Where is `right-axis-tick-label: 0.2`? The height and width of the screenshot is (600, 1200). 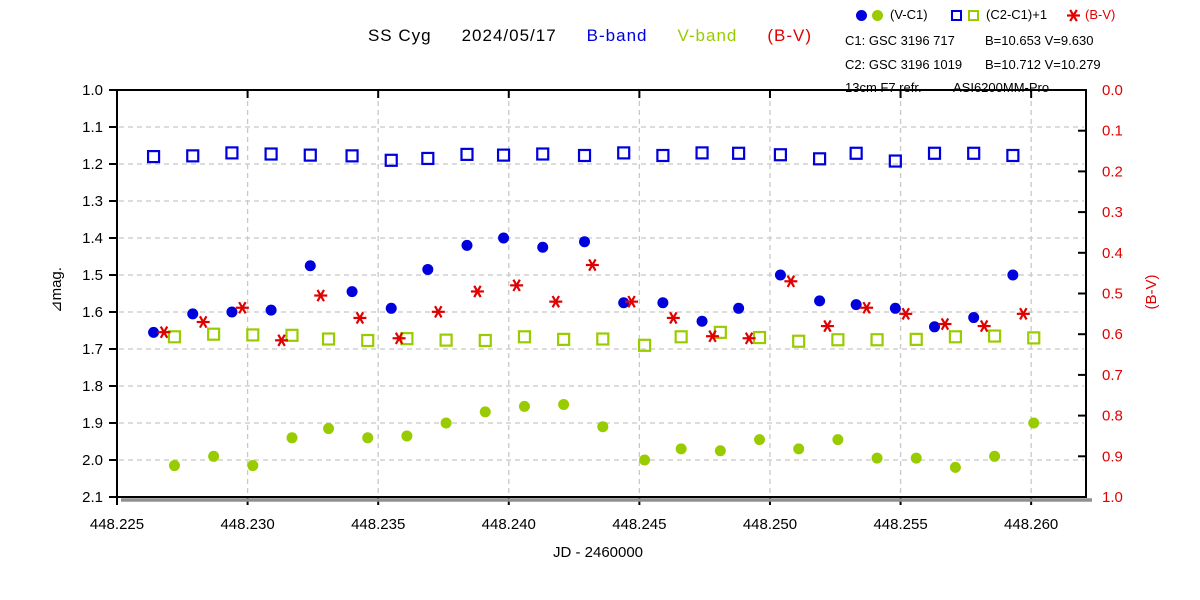 right-axis-tick-label: 0.2 is located at coordinates (1112, 171).